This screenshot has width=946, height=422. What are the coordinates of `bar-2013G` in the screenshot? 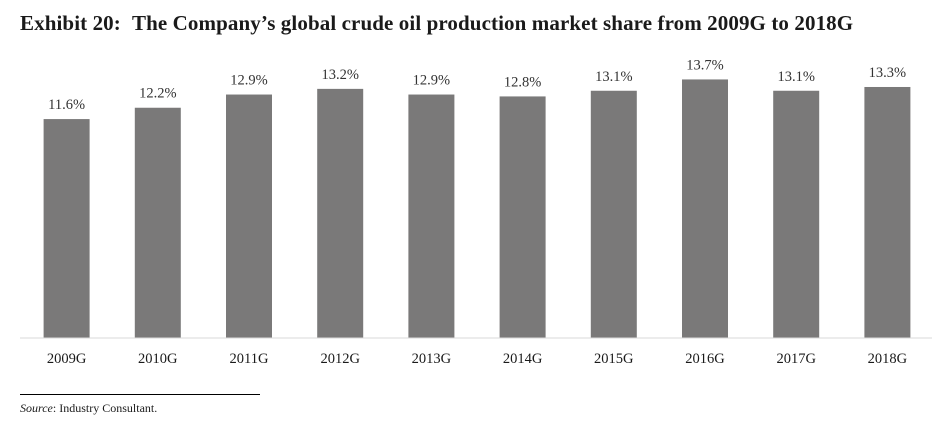 It's located at (431, 216).